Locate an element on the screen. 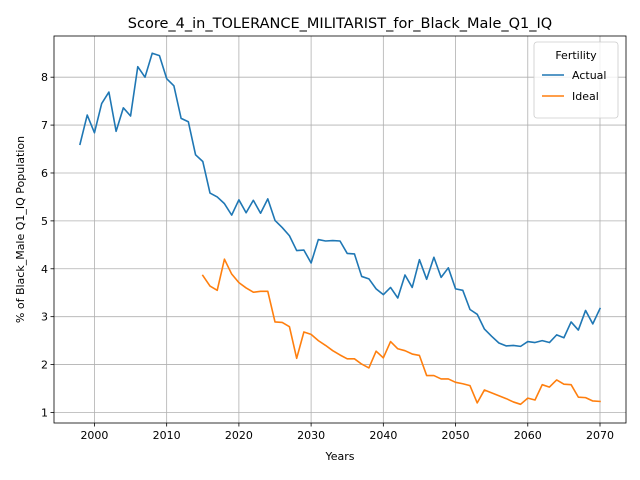  y-axis-label: % of Black_Male Q1_IQ Population is located at coordinates (20, 229).